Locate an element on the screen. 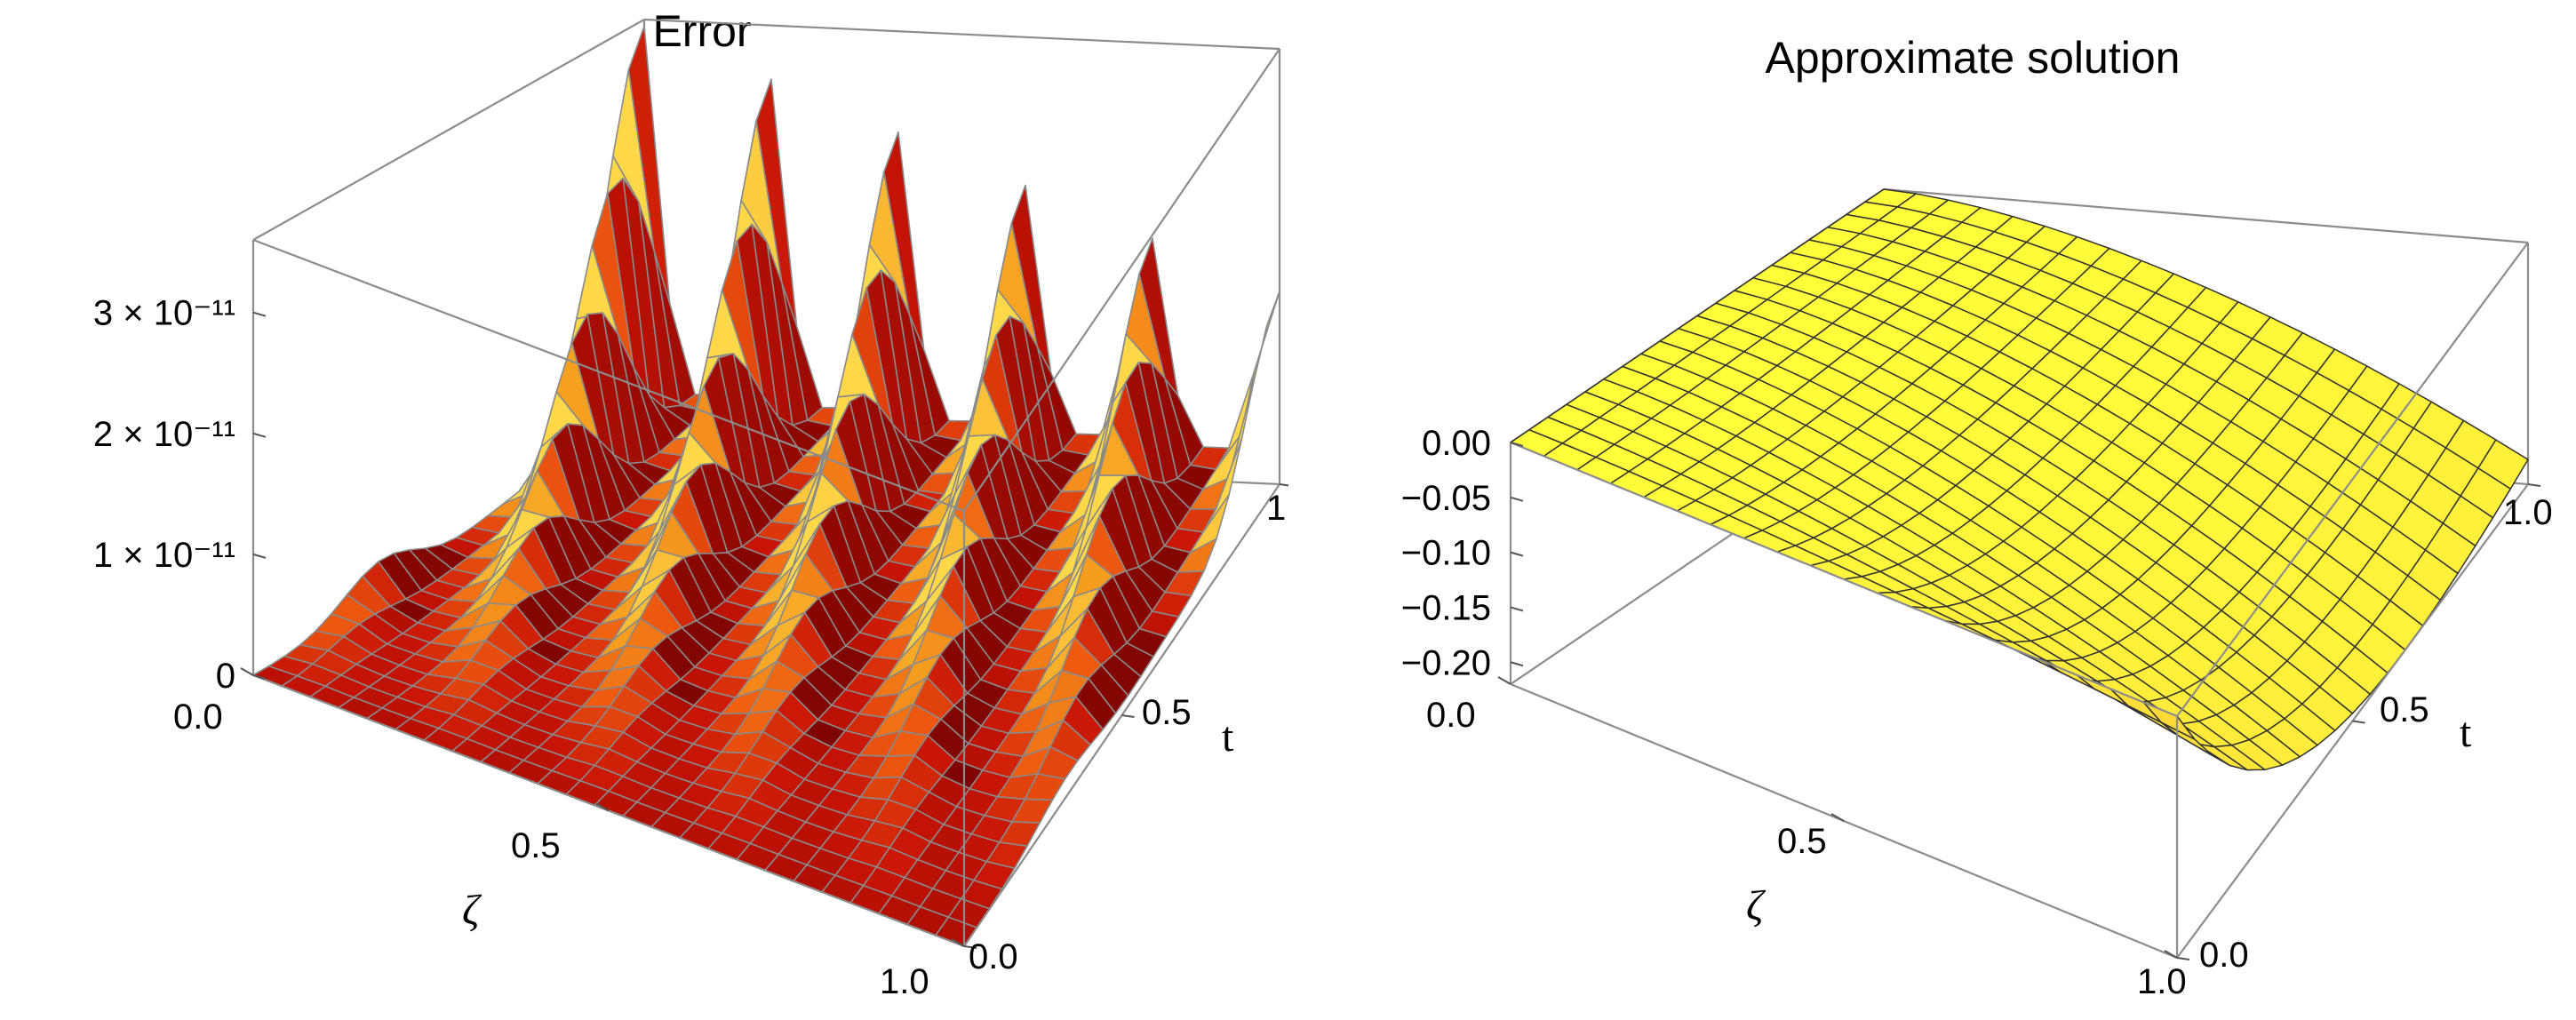  solution-zeta-tick-0: 0.0 is located at coordinates (1451, 715).